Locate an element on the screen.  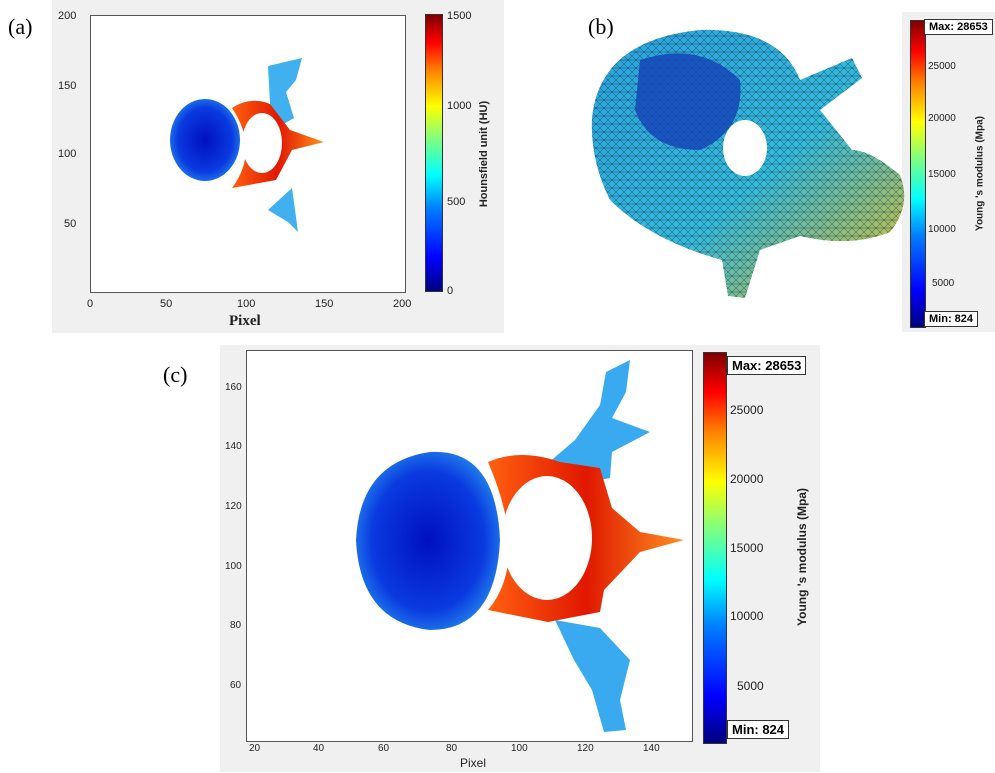
panel-c-colorbar is located at coordinates (715, 548).